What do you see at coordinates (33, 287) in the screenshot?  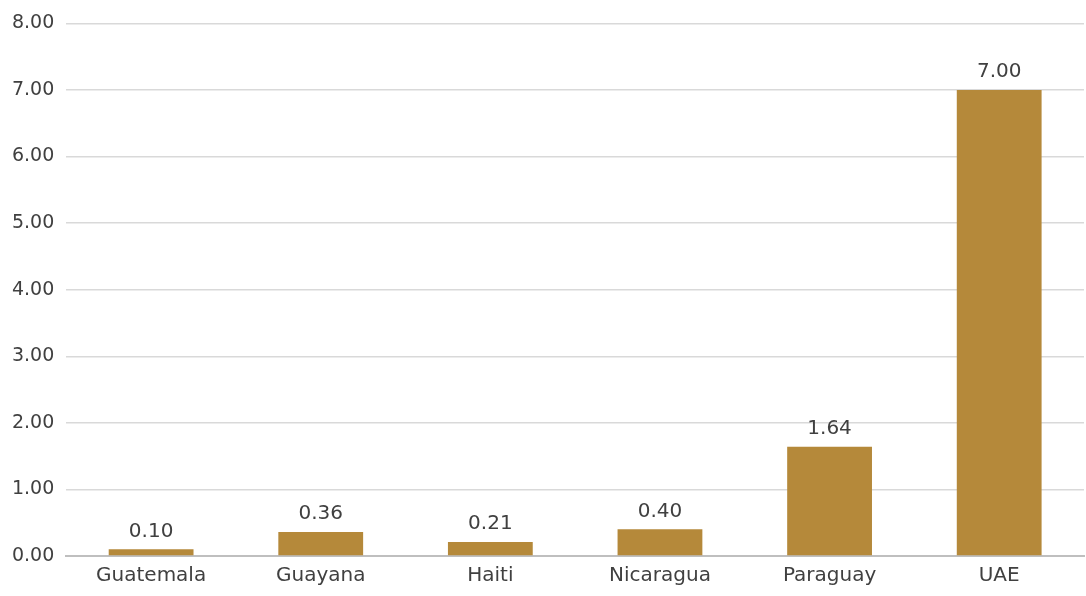 I see `y-tick-label: 4.00` at bounding box center [33, 287].